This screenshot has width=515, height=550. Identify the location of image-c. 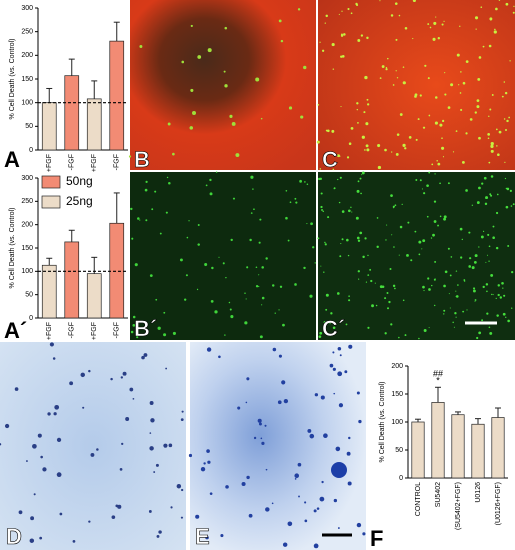
(416, 85).